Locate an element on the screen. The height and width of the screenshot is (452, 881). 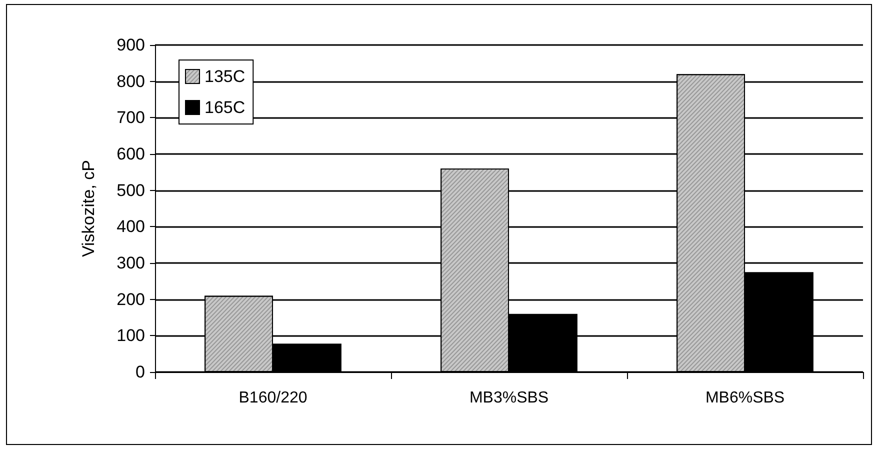
legend-label: 135C is located at coordinates (225, 76).